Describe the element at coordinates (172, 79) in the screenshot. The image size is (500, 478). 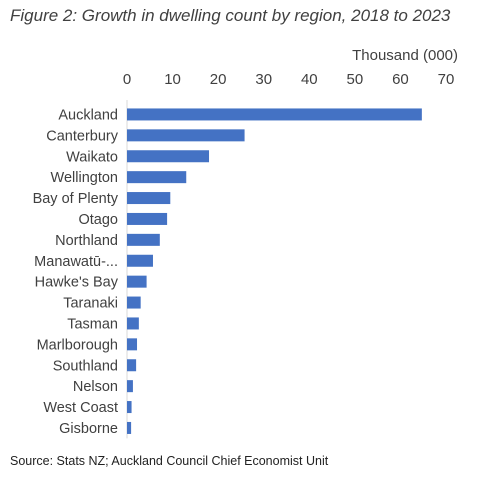
I see `x-tick-label: 10` at that location.